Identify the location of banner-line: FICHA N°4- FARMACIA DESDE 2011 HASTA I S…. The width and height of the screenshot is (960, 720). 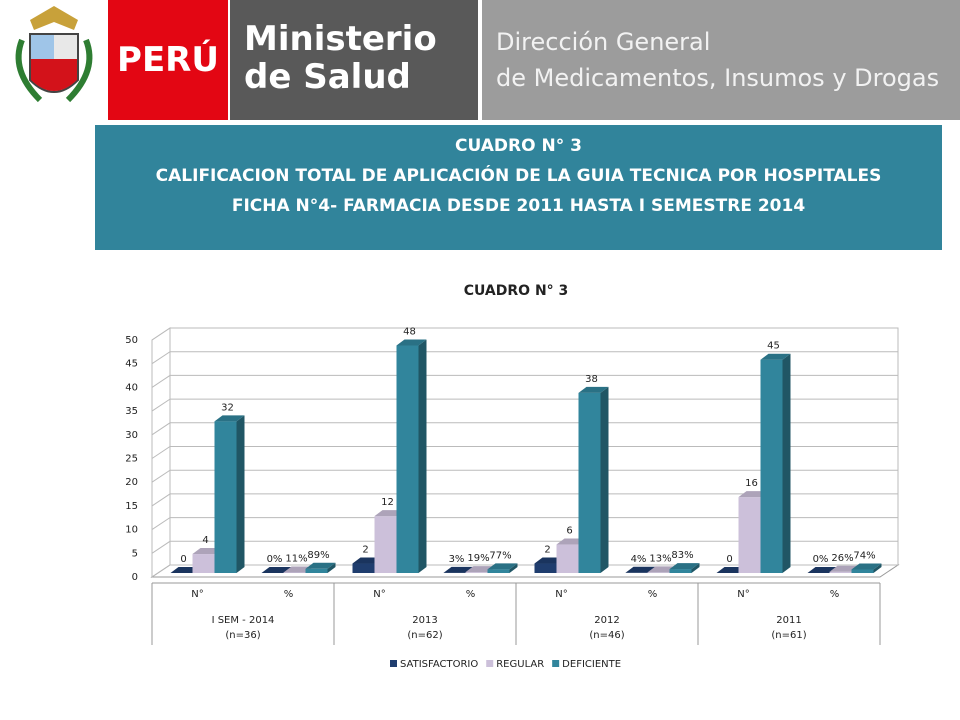
(518, 206).